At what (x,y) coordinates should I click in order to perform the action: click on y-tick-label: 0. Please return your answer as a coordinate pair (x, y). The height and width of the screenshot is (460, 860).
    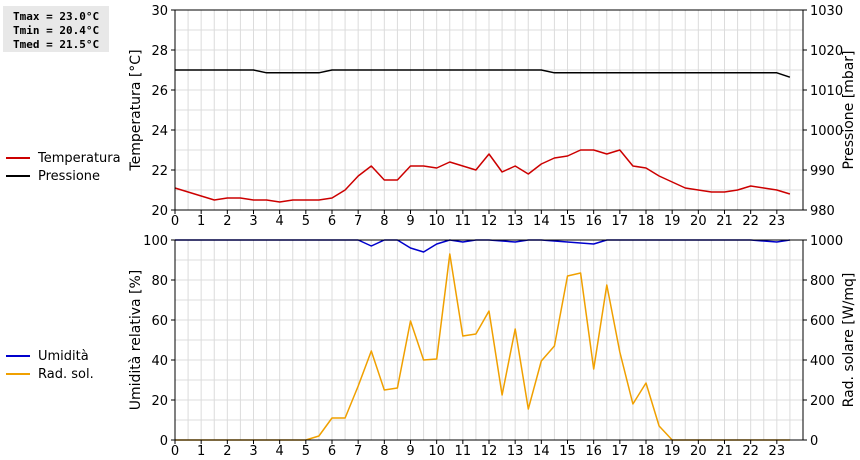
    Looking at the image, I should click on (164, 441).